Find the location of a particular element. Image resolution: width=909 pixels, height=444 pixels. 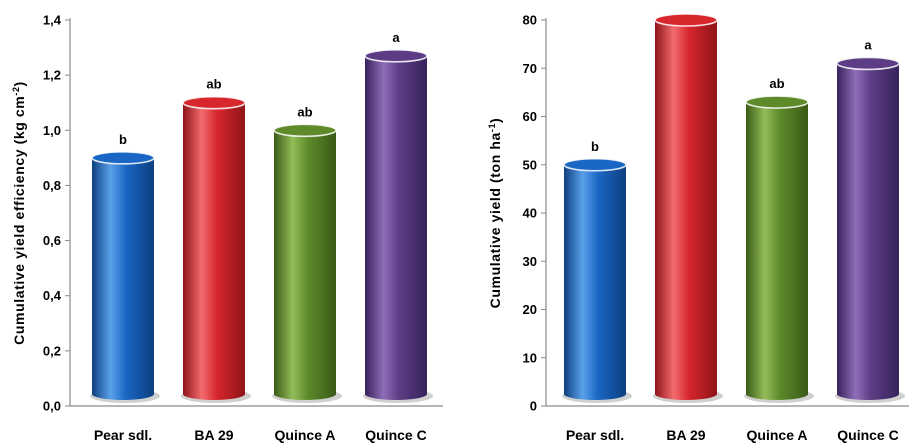

y-tick-label: 50 is located at coordinates (530, 164).